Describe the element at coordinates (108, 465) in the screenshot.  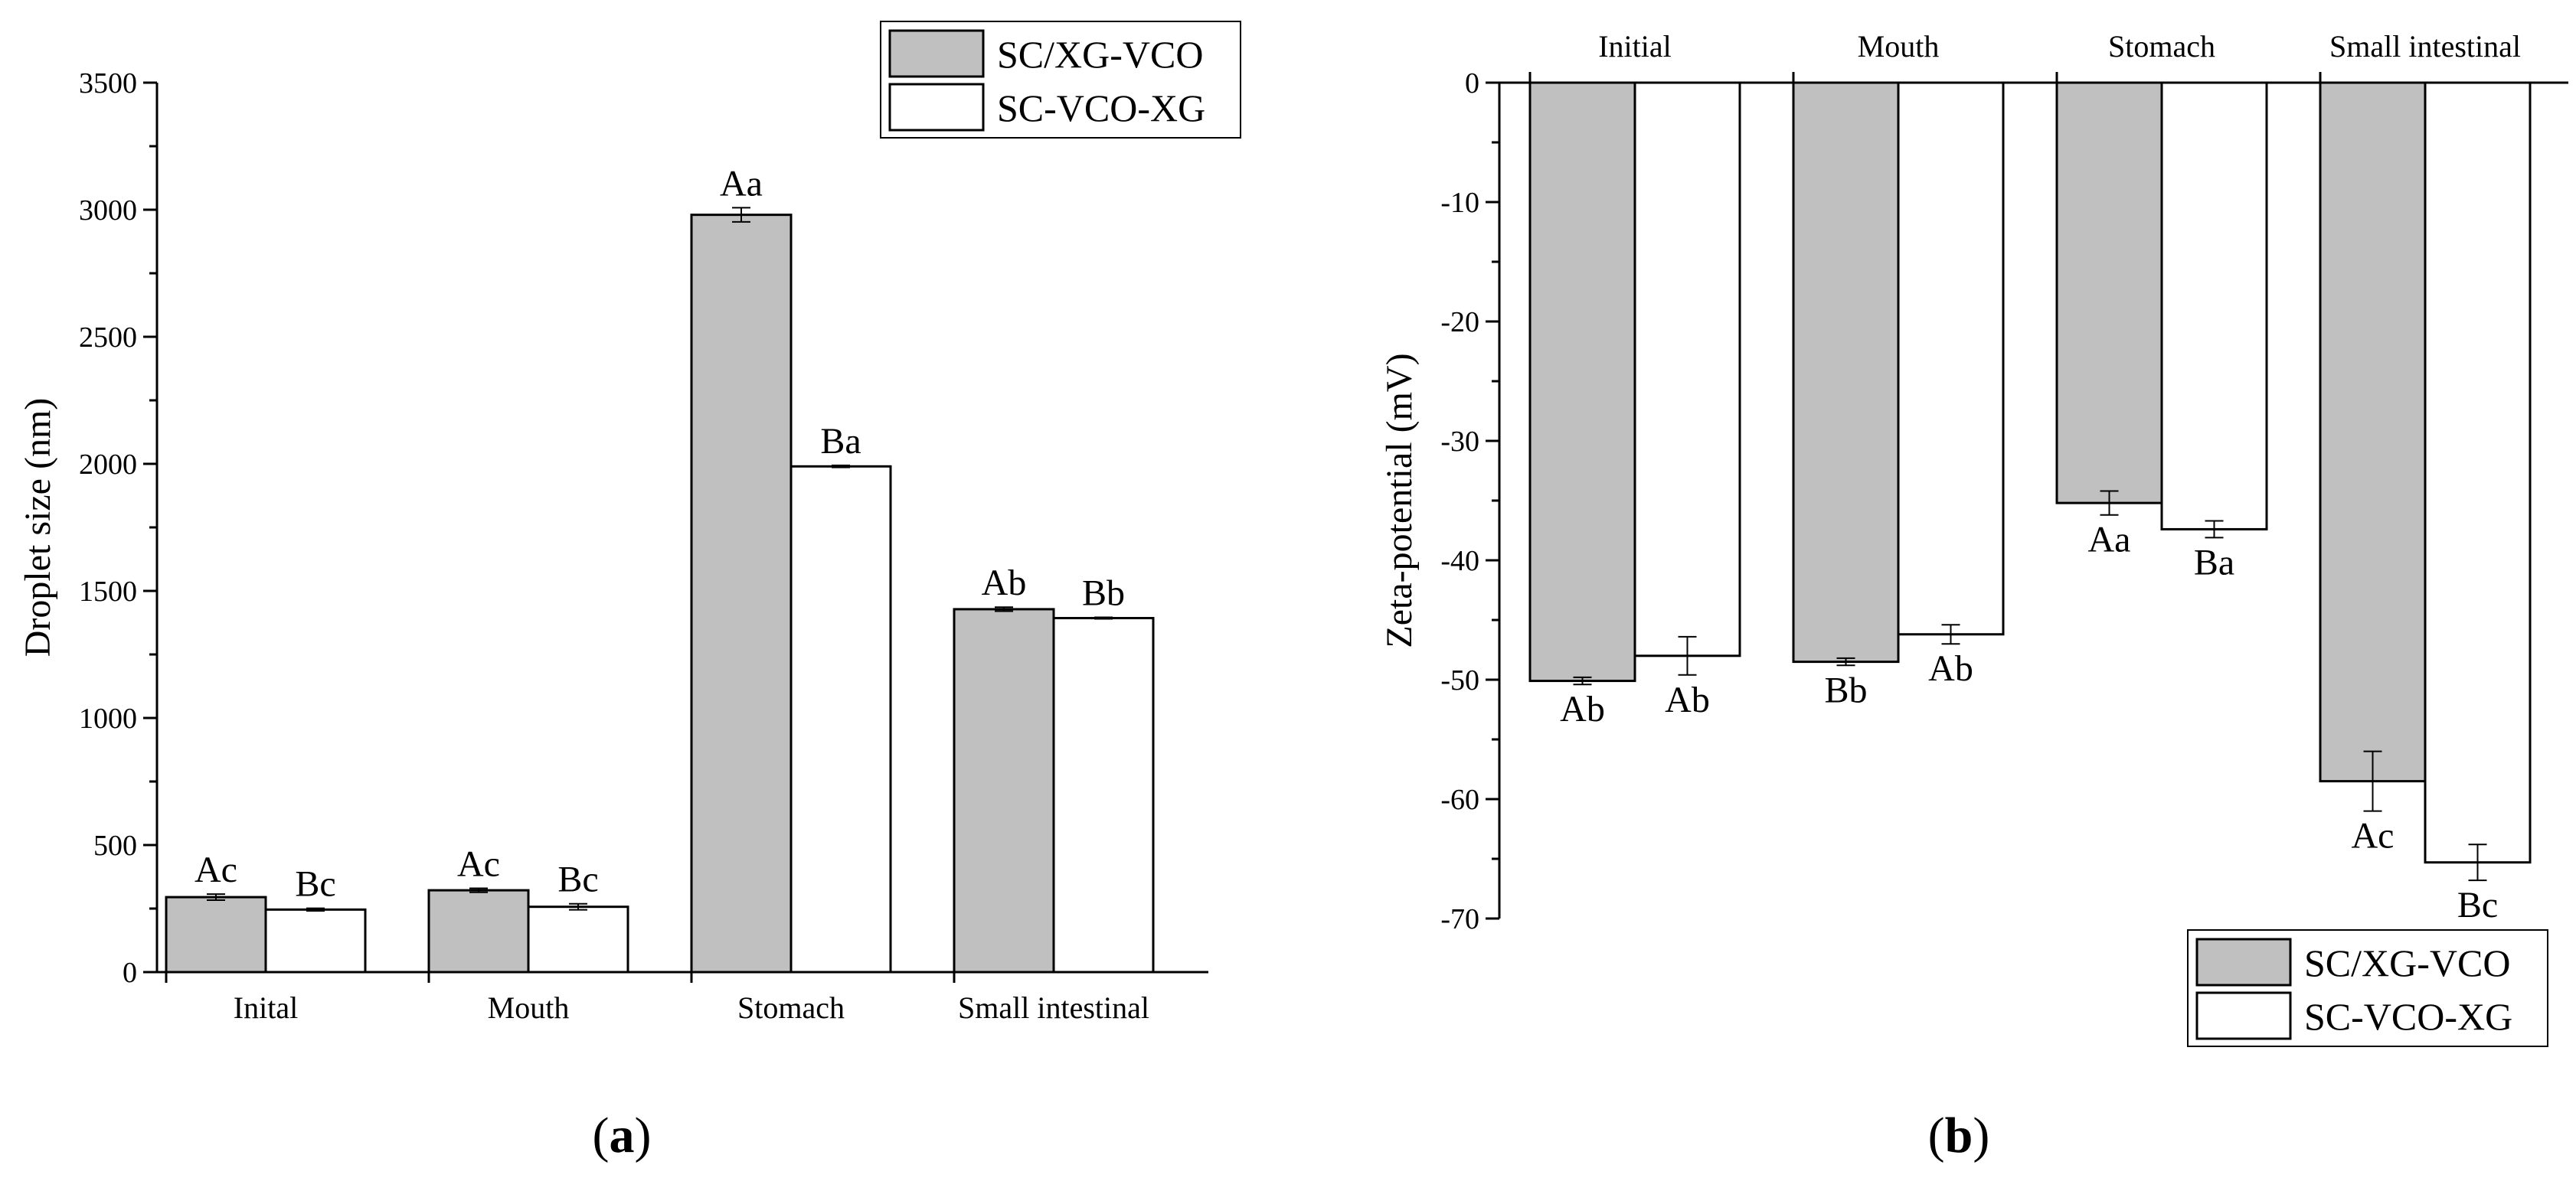
I see `y-tick-label: 2000` at that location.